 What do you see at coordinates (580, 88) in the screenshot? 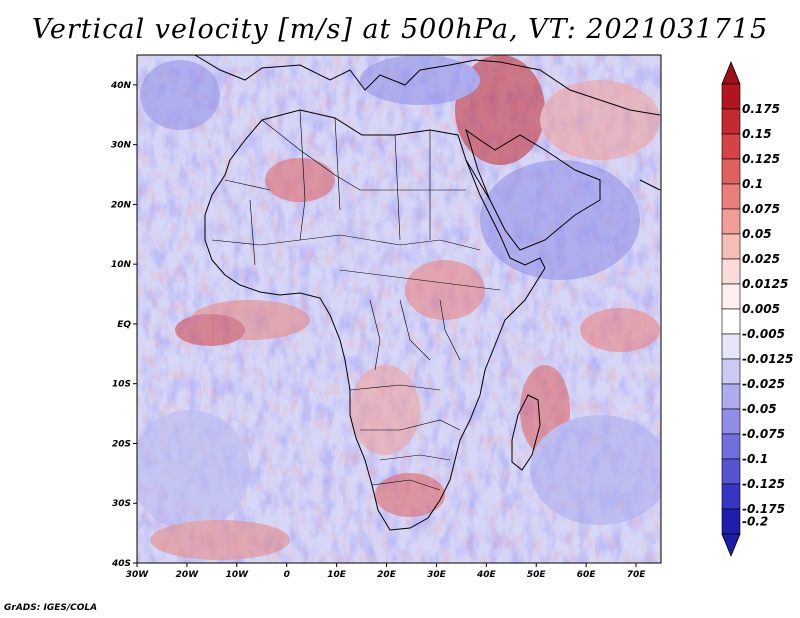
I see `middle-east-coastline` at bounding box center [580, 88].